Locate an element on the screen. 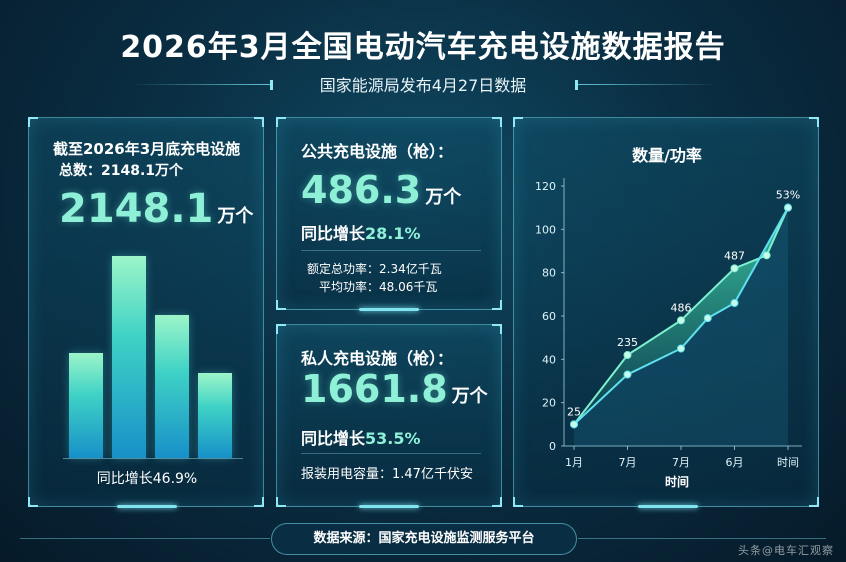  watermark: 头条@电车汇观察 is located at coordinates (786, 550).